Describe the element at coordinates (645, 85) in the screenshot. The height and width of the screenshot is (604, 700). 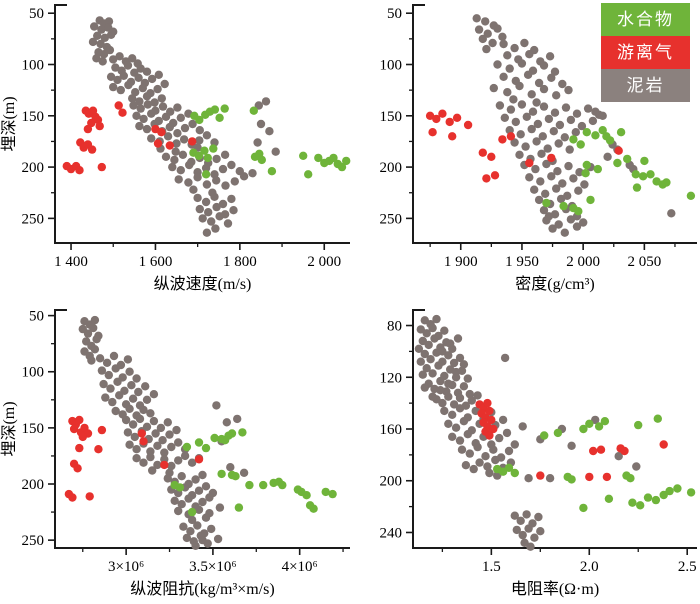
I see `legend-label-mudstone: 泥岩` at that location.